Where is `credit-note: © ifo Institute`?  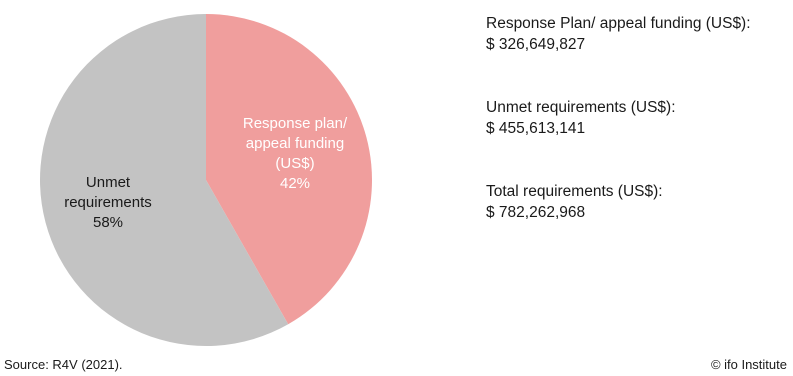
credit-note: © ifo Institute is located at coordinates (748, 364).